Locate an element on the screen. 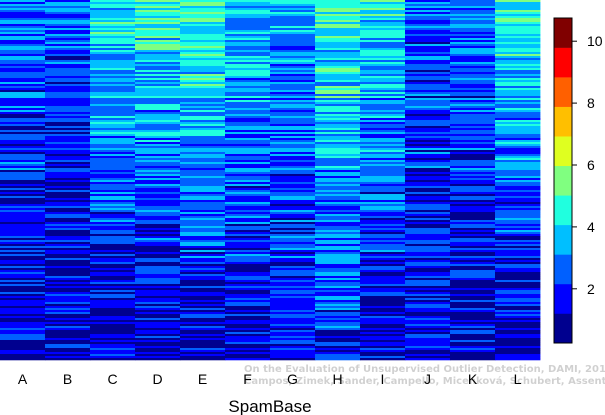  x-tick-label-H: H is located at coordinates (337, 379).